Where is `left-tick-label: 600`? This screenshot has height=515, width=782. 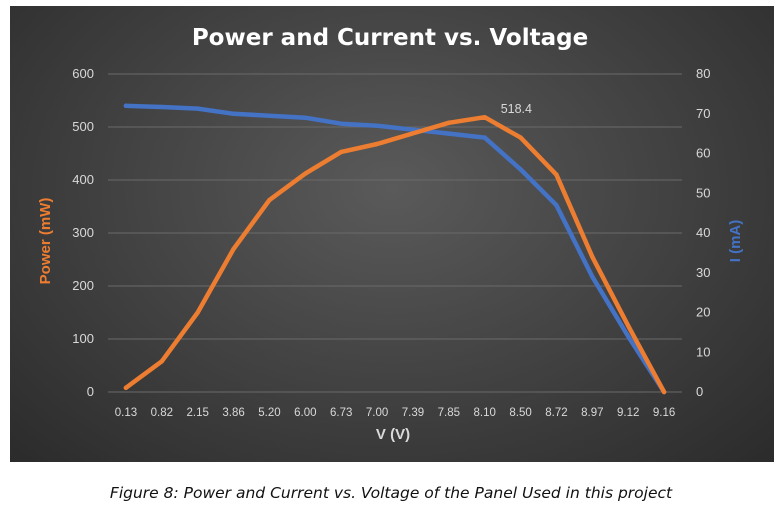 left-tick-label: 600 is located at coordinates (83, 73).